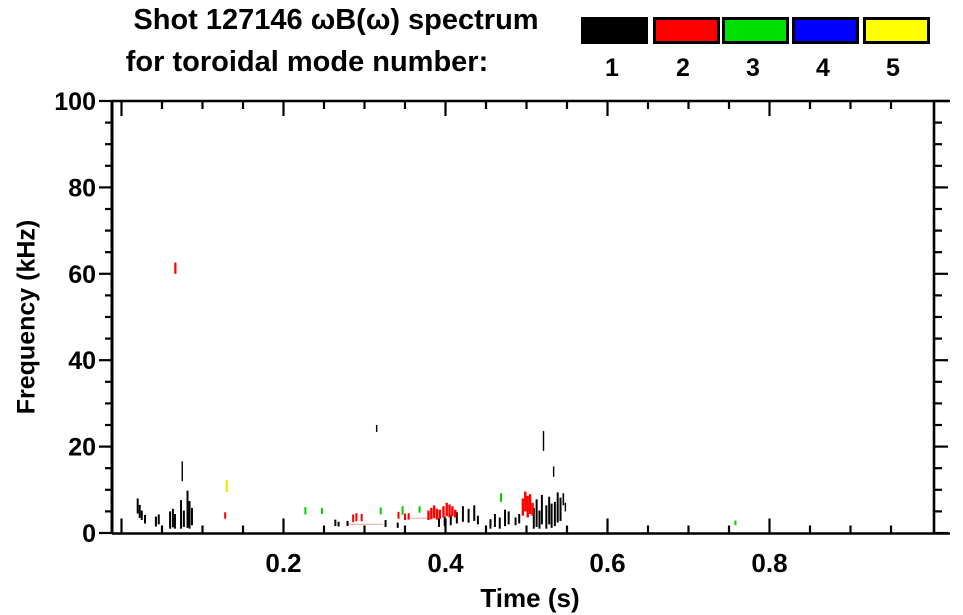  What do you see at coordinates (82, 275) in the screenshot?
I see `y-tick-label: 60` at bounding box center [82, 275].